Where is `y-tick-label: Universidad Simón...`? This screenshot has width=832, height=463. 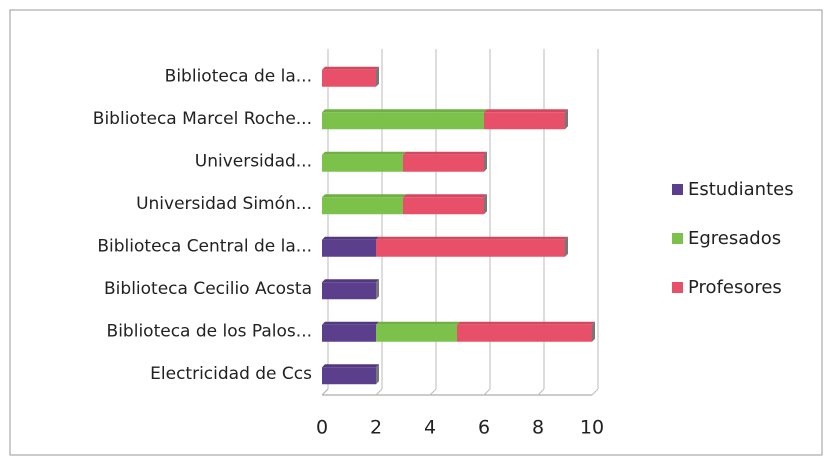
y-tick-label: Universidad Simón... is located at coordinates (224, 204).